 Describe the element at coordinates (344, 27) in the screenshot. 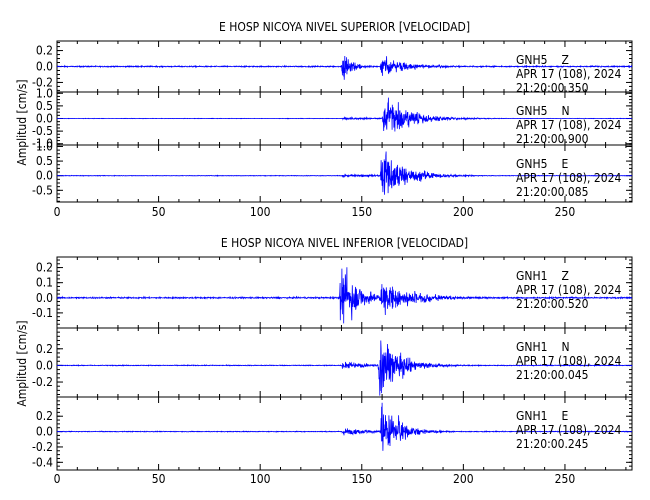

I see `chart-title: E HOSP NICOYA NIVEL SUPERIOR [VELOCIDAD]` at that location.